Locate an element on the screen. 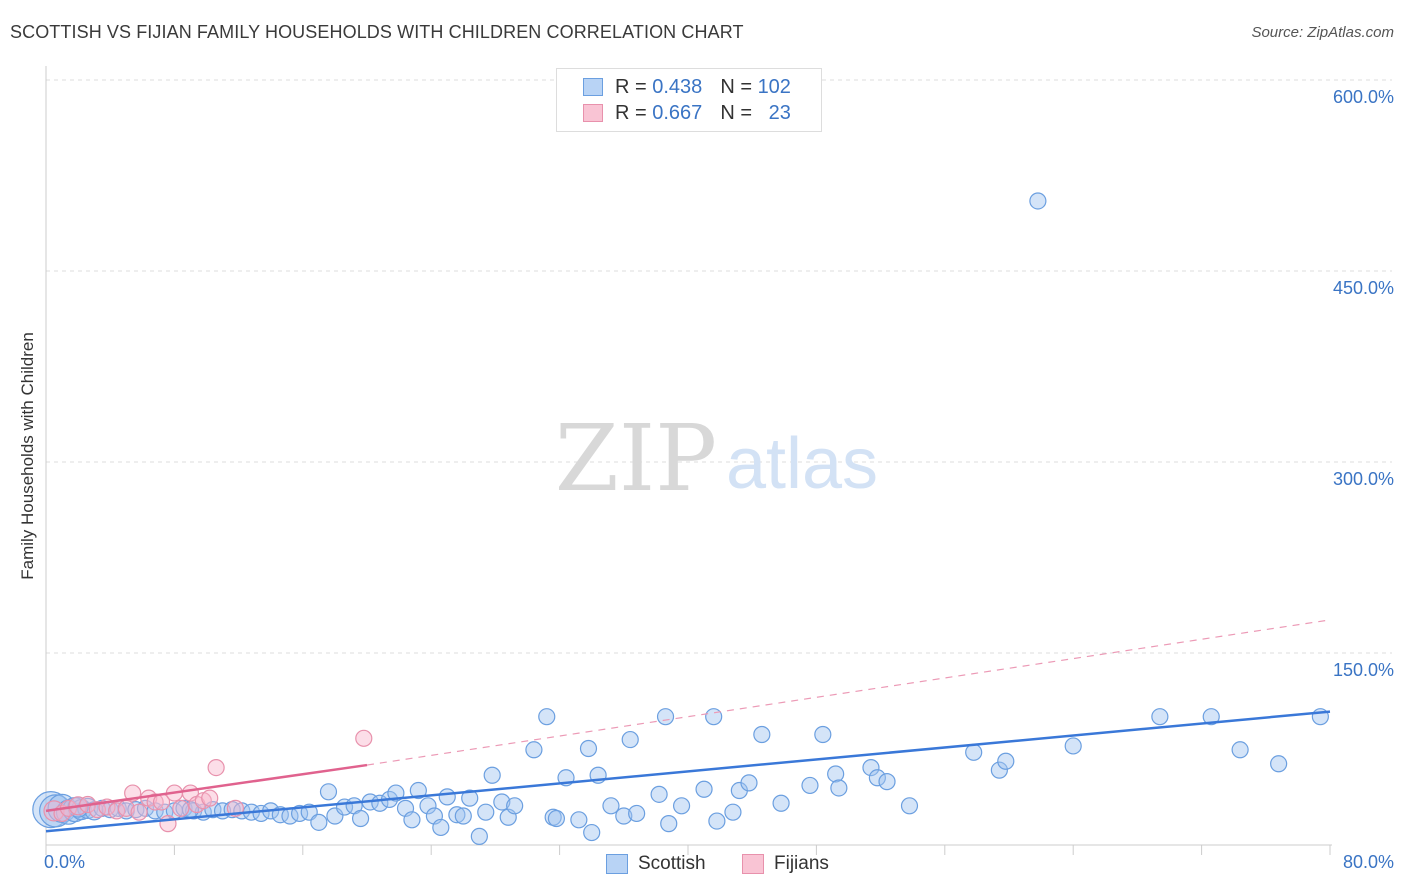 The width and height of the screenshot is (1406, 892). watermark-zip: ZIP is located at coordinates (636, 458).